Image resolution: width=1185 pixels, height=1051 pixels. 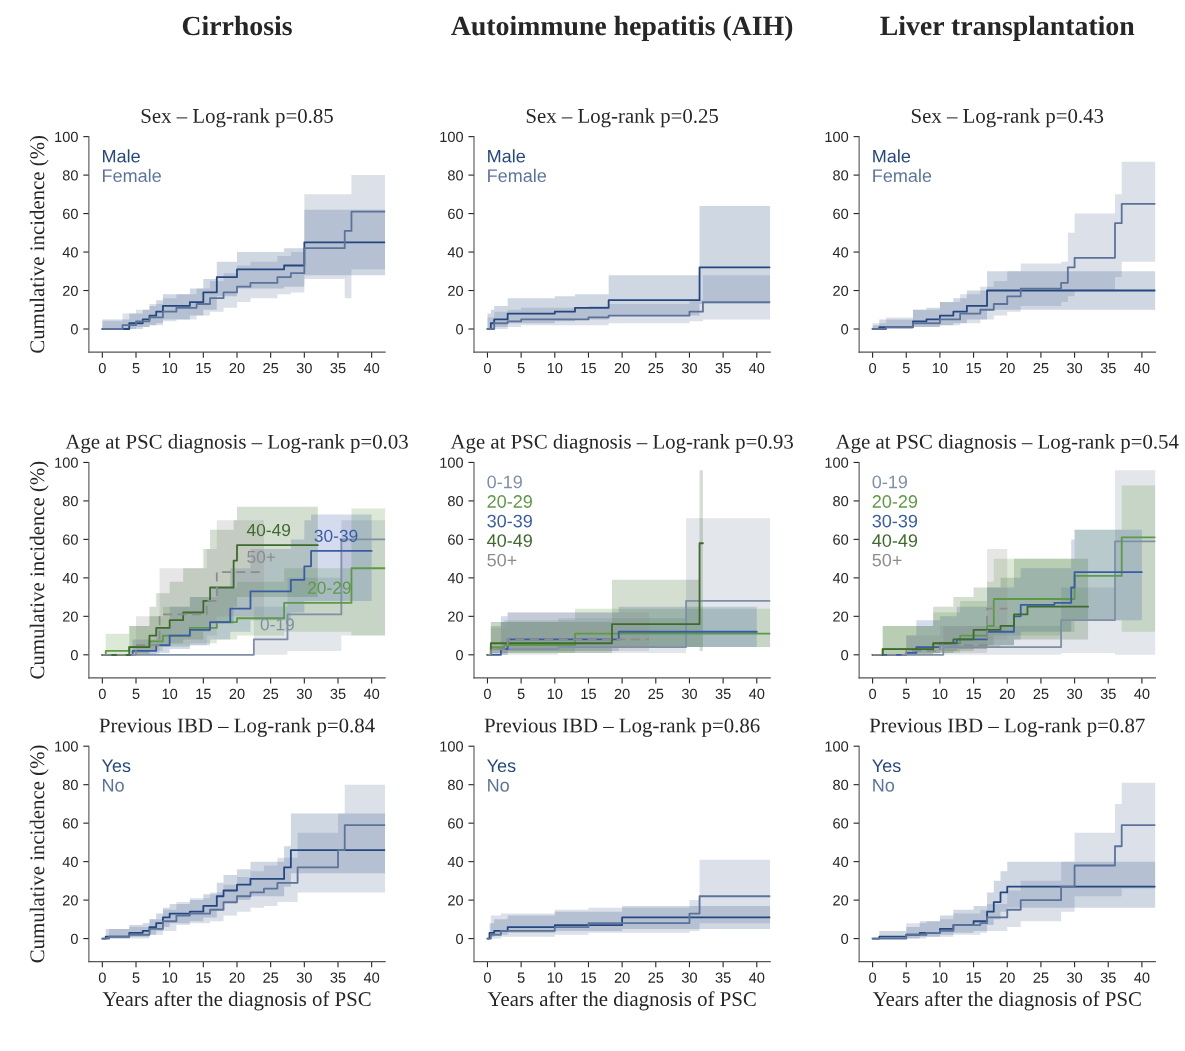 What do you see at coordinates (237, 727) in the screenshot?
I see `chart-title: Previous IBD – Log-rank p=0.84` at bounding box center [237, 727].